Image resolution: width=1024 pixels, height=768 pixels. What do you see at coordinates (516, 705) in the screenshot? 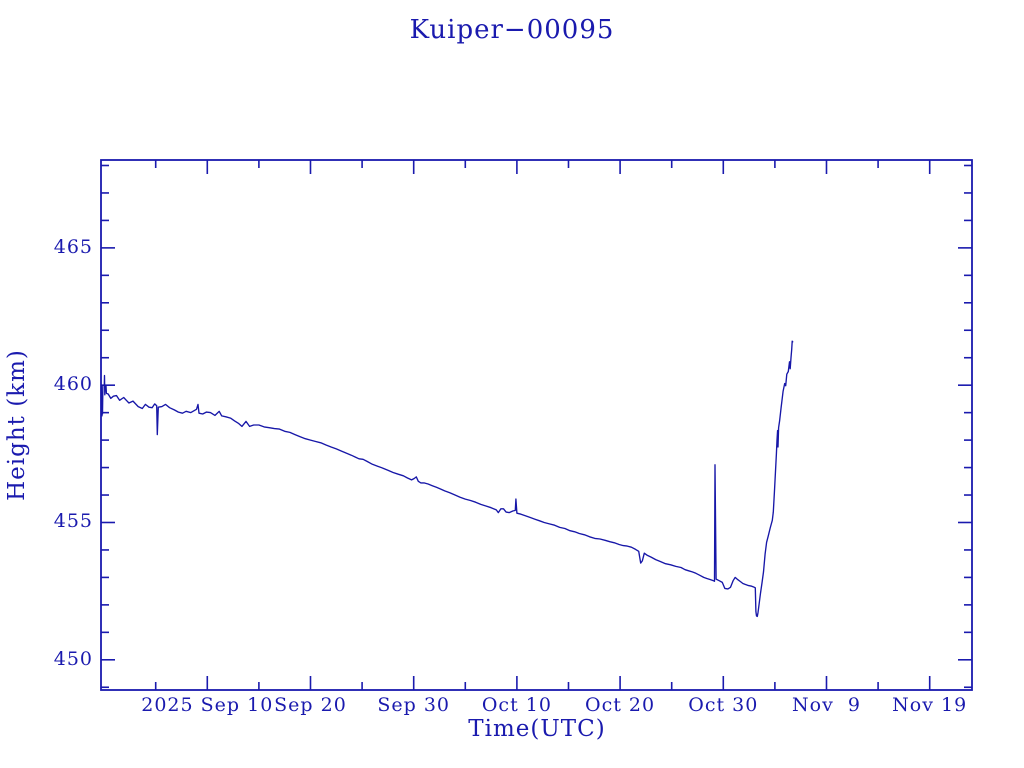
I see `x-tick-label: Oct 10` at bounding box center [516, 705].